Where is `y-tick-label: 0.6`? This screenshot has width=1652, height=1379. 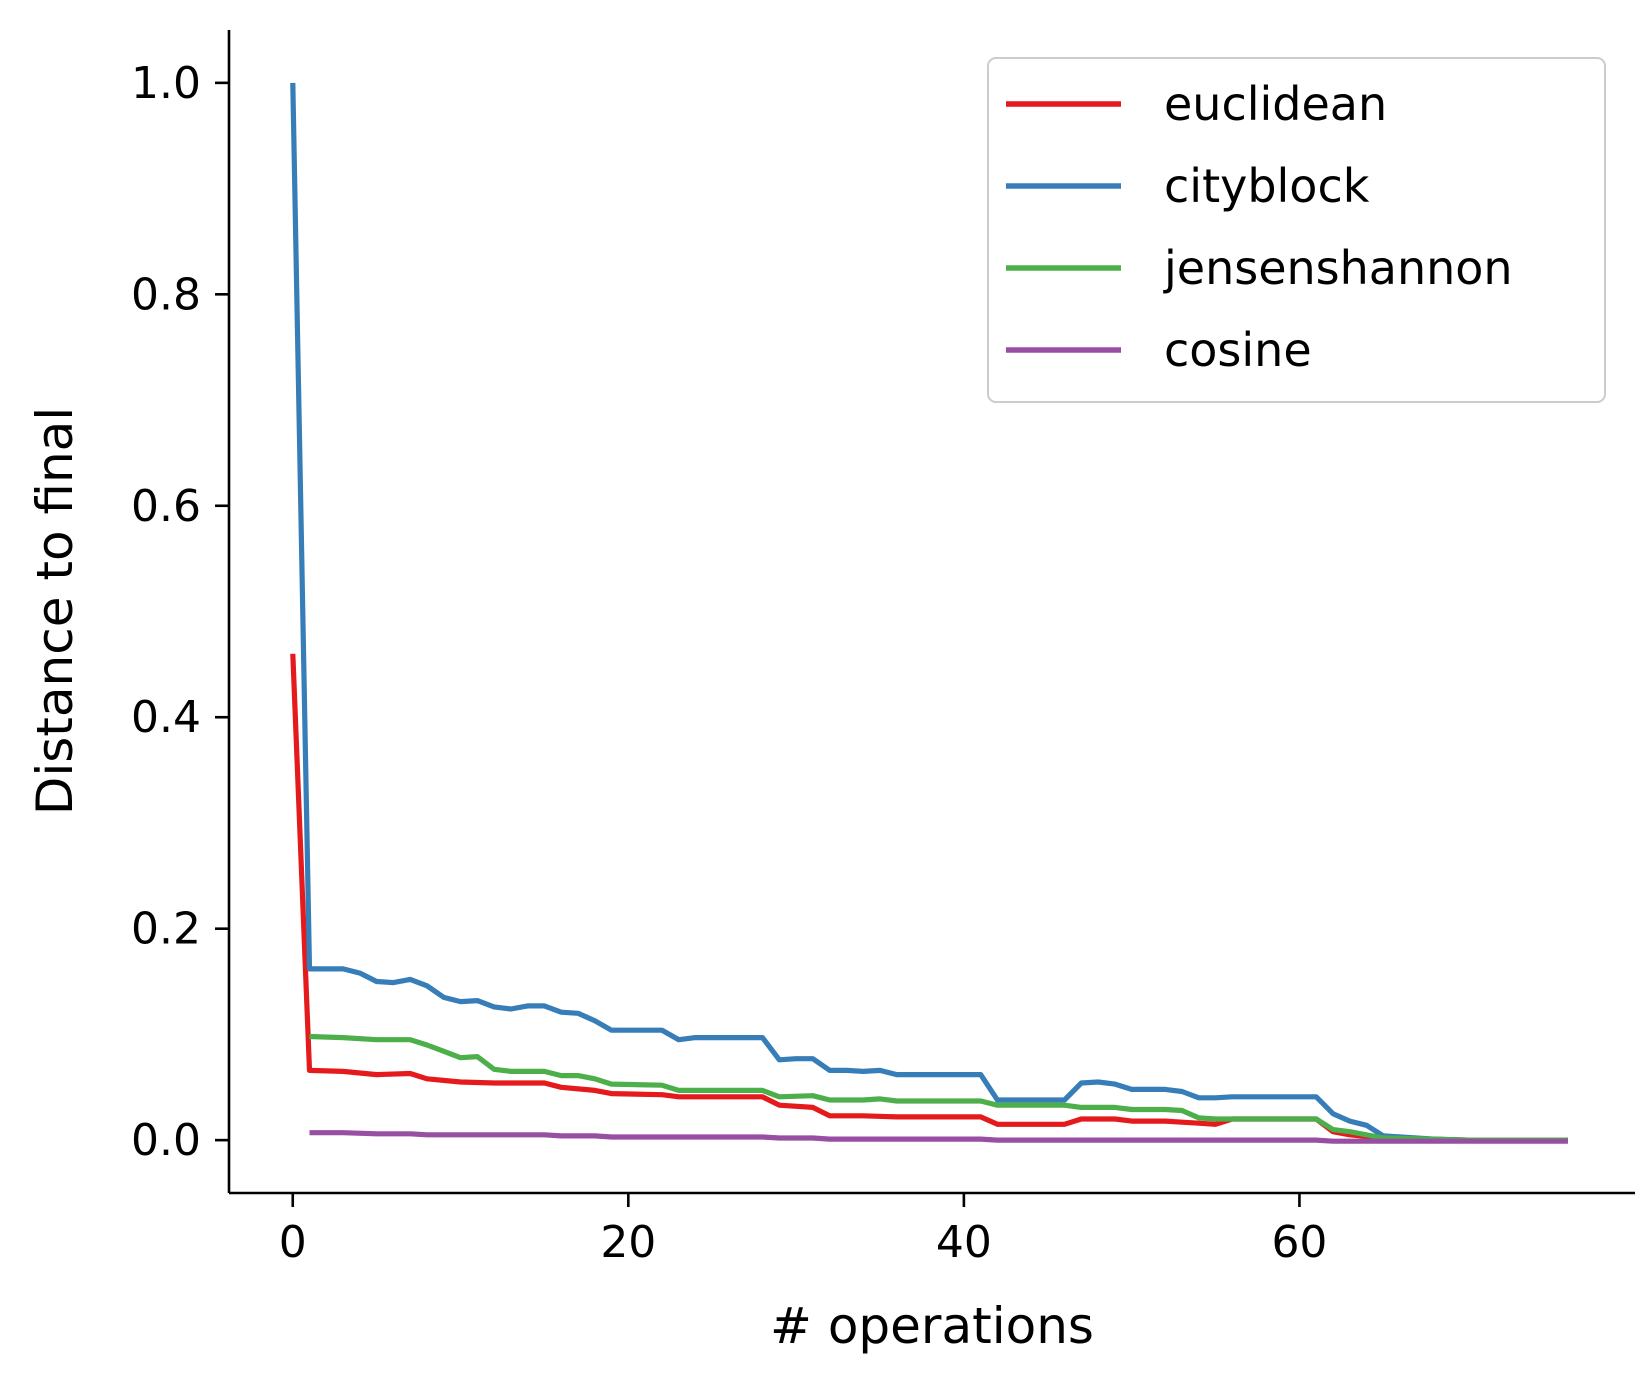
y-tick-label: 0.6 is located at coordinates (166, 506).